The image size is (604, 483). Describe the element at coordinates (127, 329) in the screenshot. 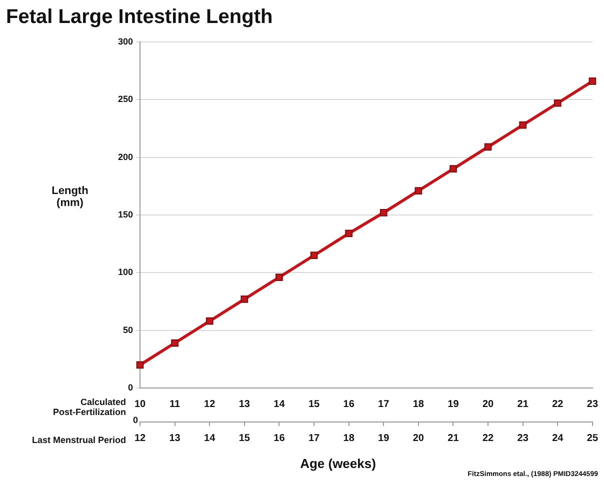

I see `y-tick-label: 50` at that location.